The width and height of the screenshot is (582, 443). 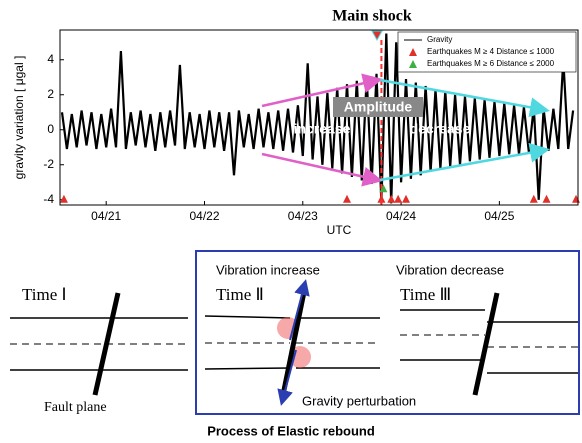 What do you see at coordinates (401, 216) in the screenshot?
I see `x-tick-label: 04/24` at bounding box center [401, 216].